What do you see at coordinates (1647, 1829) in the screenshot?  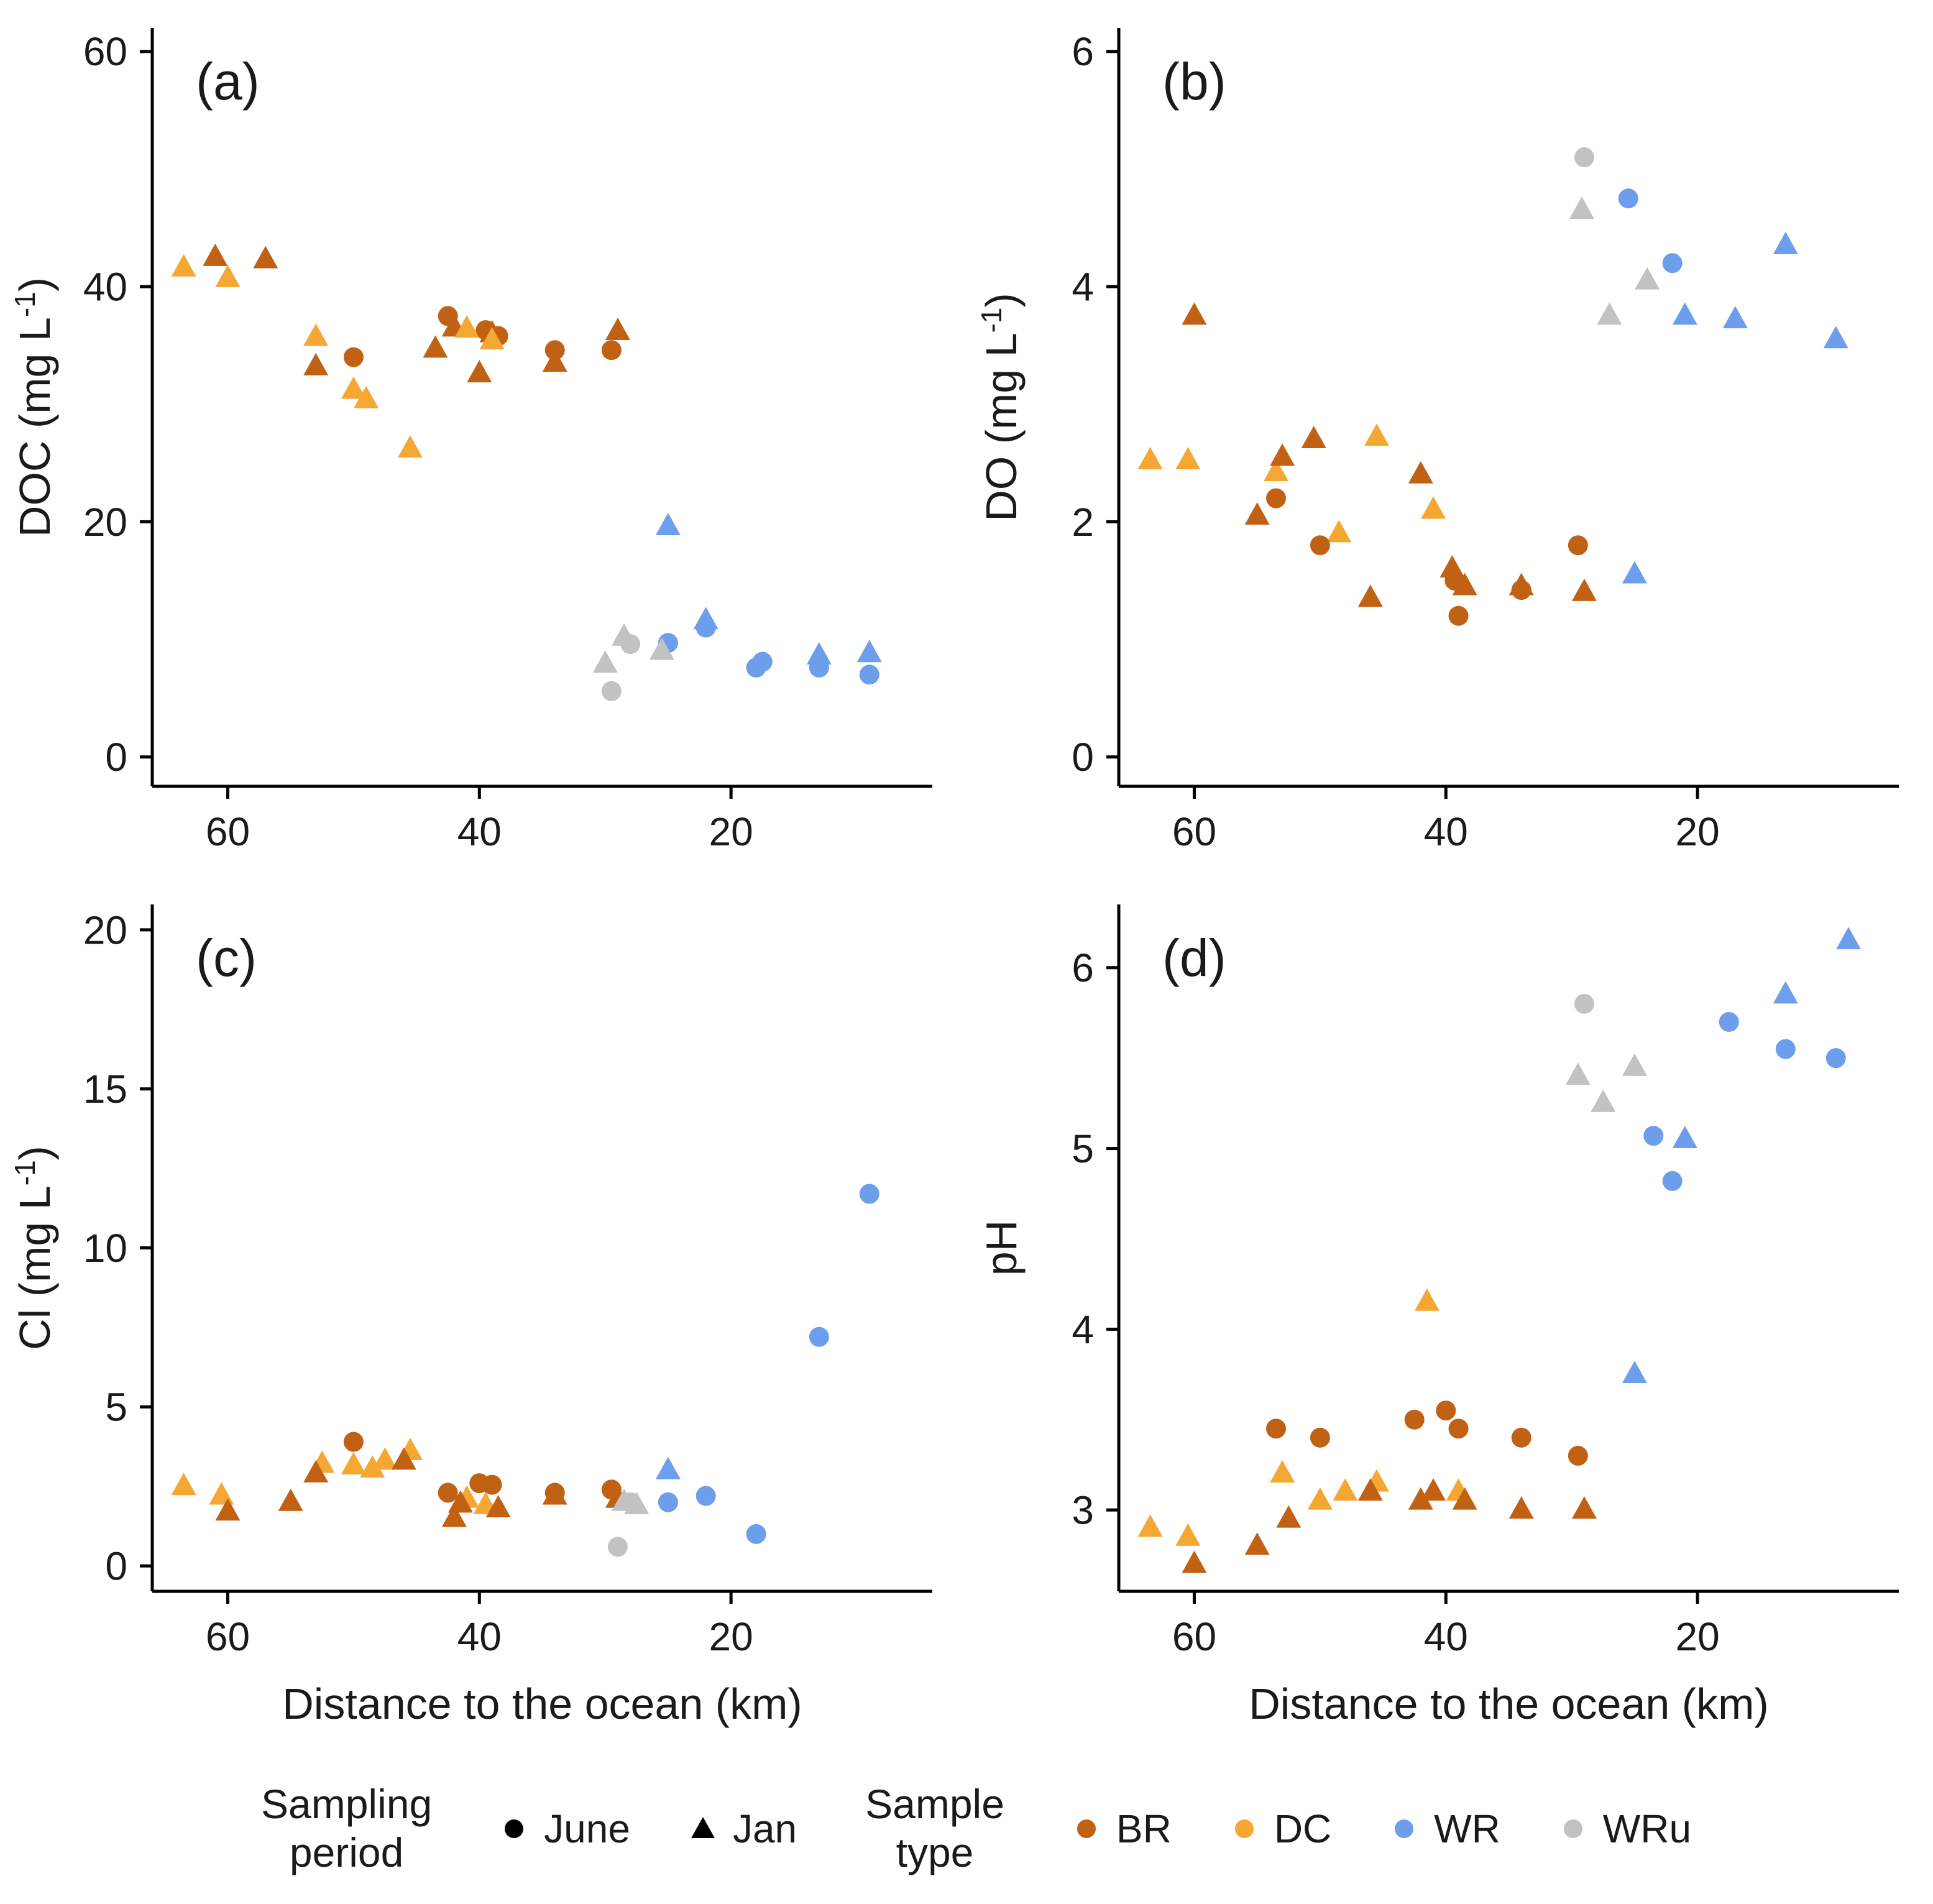 I see `legend-item-label: WRu` at bounding box center [1647, 1829].